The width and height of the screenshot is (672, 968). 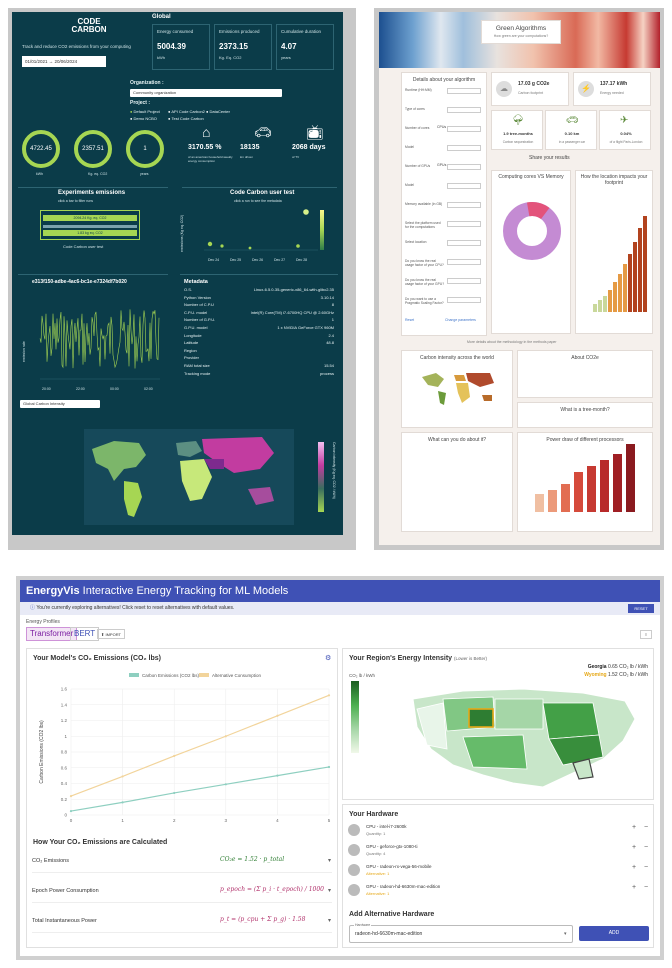 What do you see at coordinates (90, 218) in the screenshot?
I see `experiment-bar: 2094.24 Kg. eq. CO2` at bounding box center [90, 218].